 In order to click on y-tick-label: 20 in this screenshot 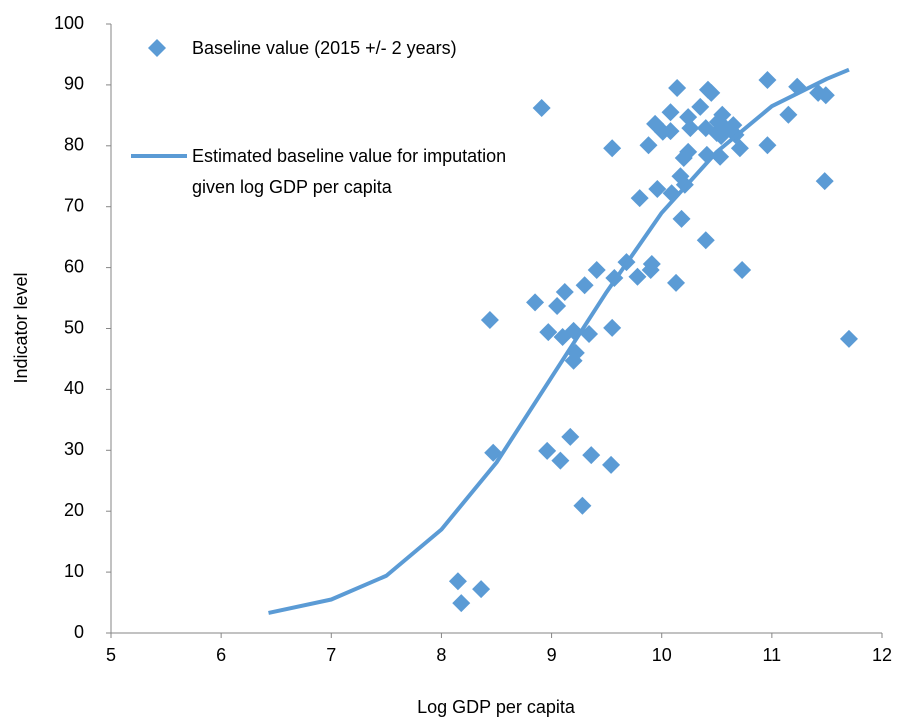, I will do `click(74, 510)`.